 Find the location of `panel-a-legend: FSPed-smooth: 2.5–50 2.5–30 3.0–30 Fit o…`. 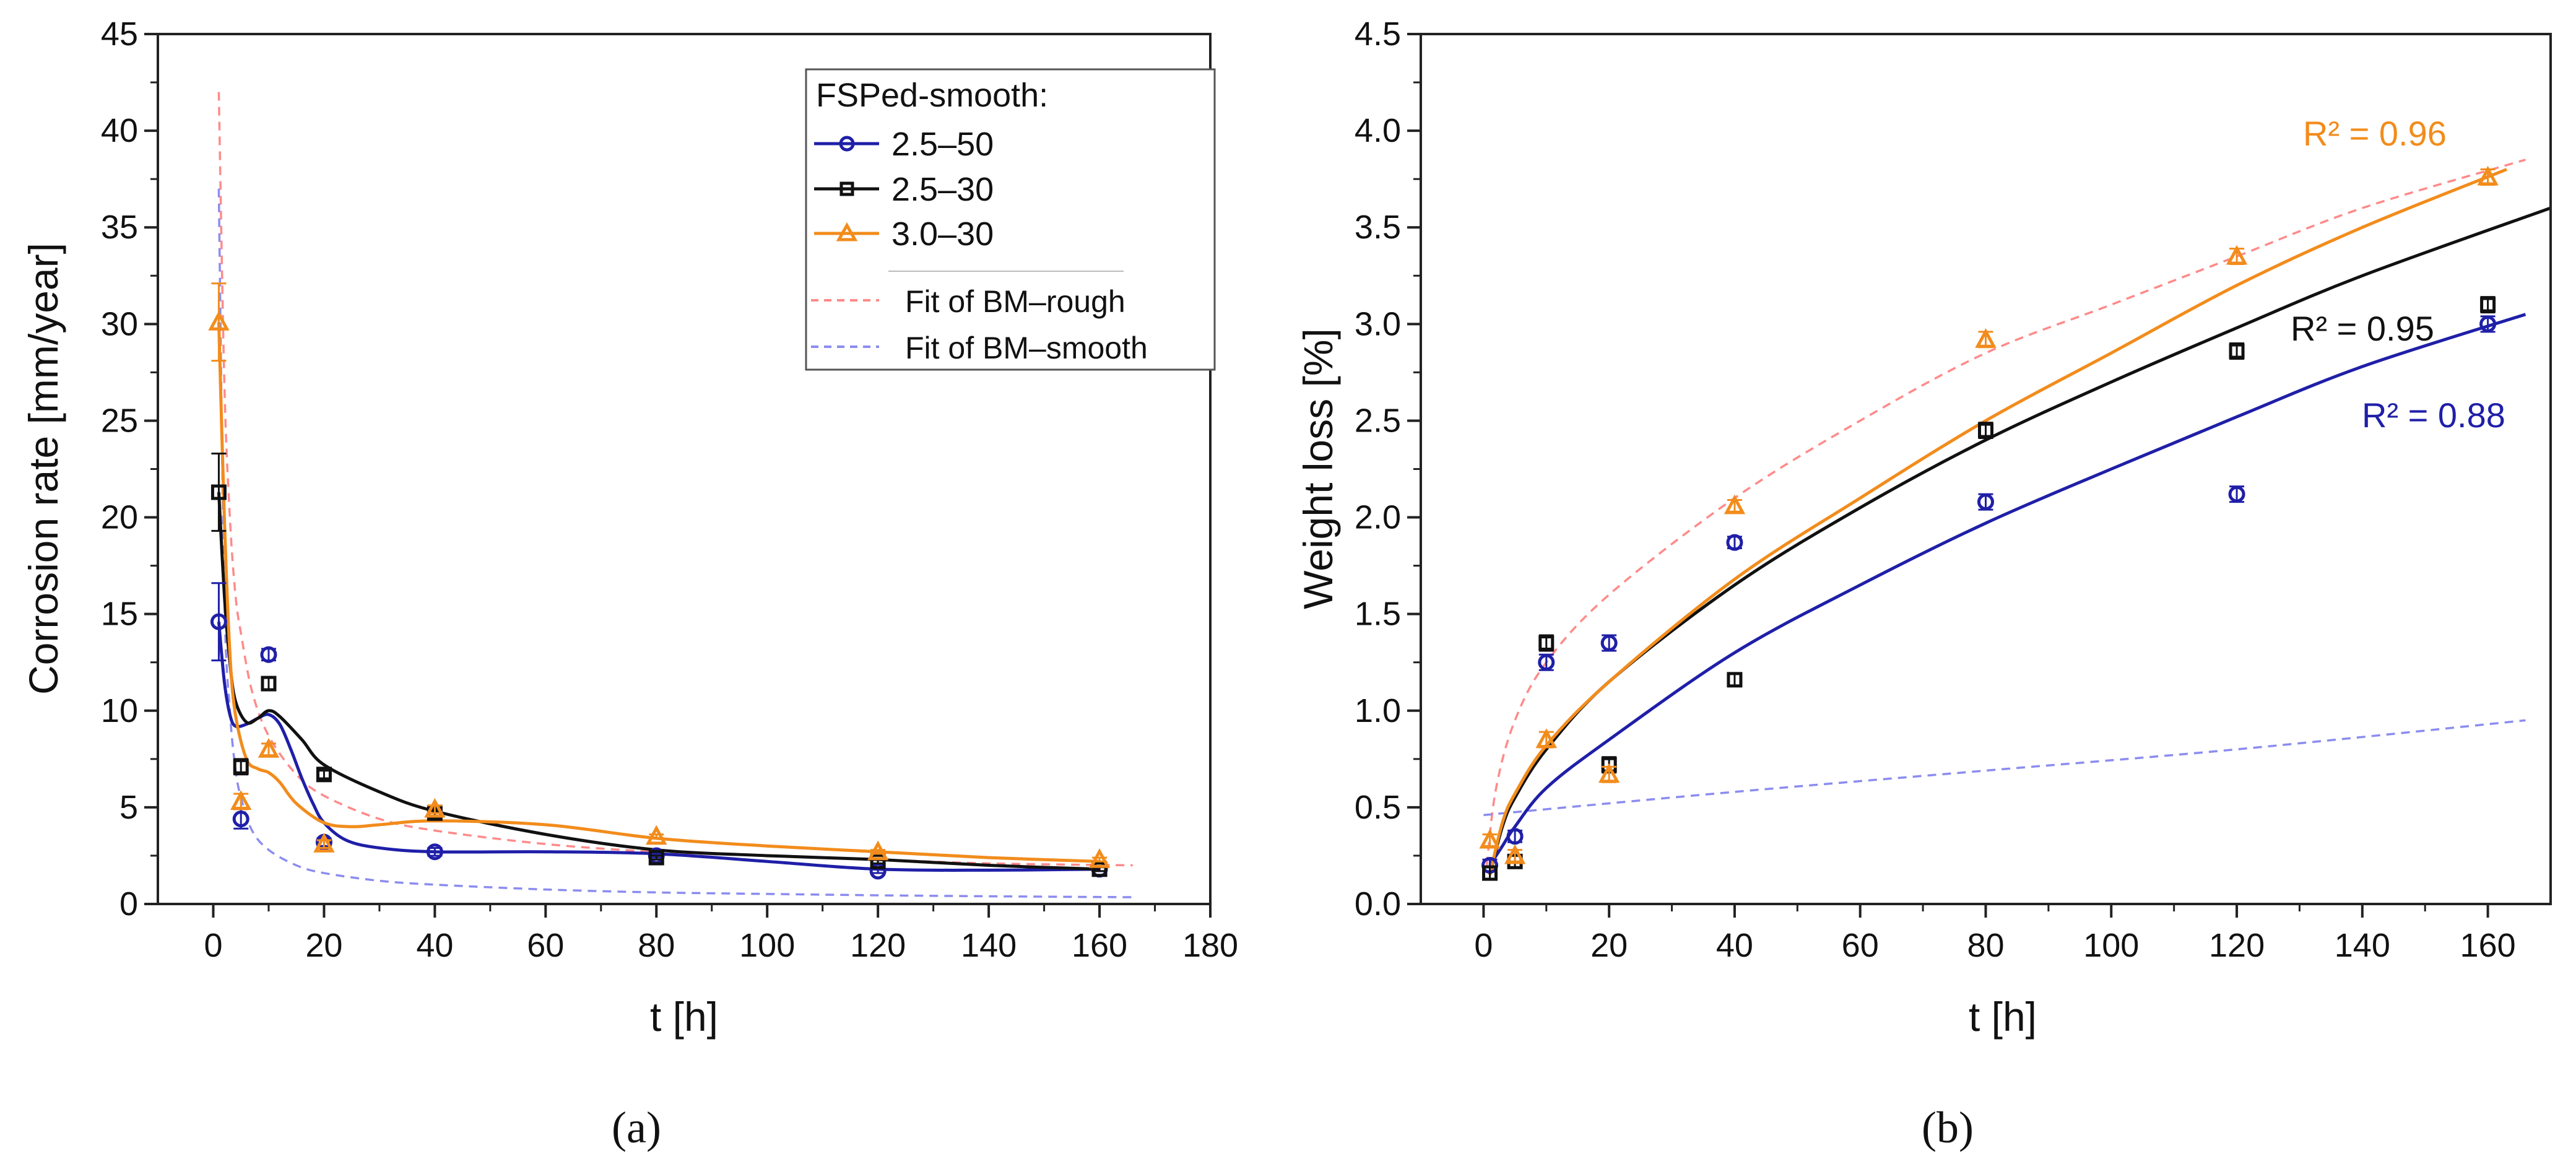

panel-a-legend: FSPed-smooth: 2.5–50 2.5–30 3.0–30 Fit o… is located at coordinates (1010, 219).